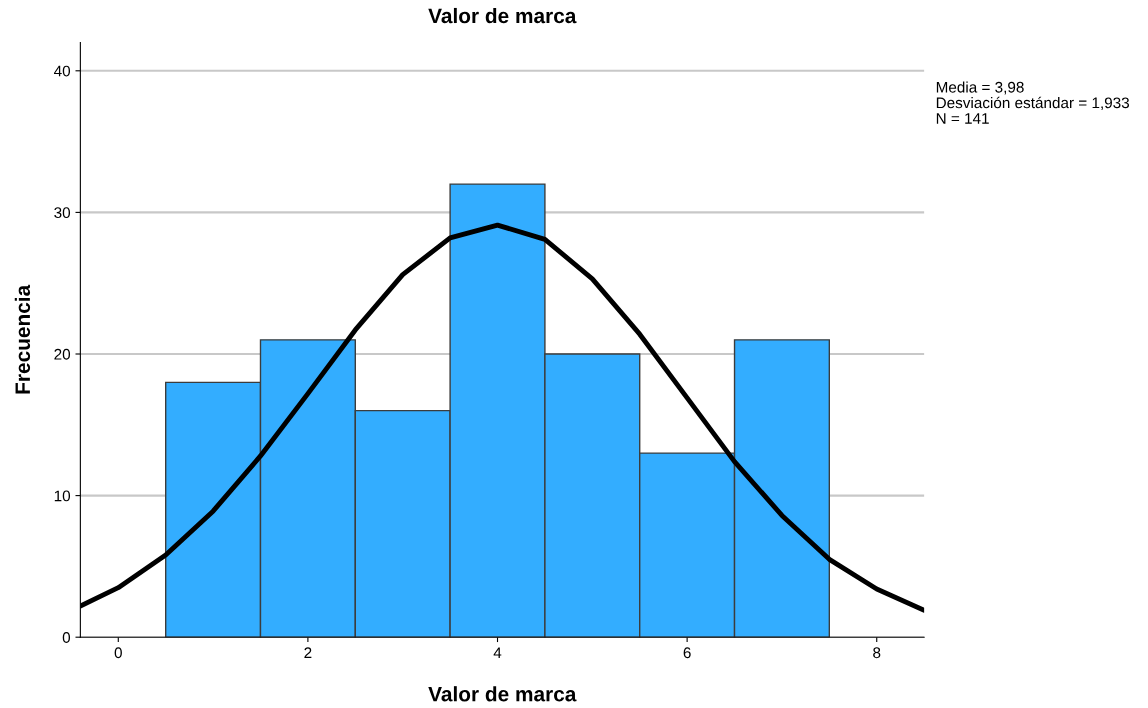  I want to click on x-tick-label: 0, so click(118, 653).